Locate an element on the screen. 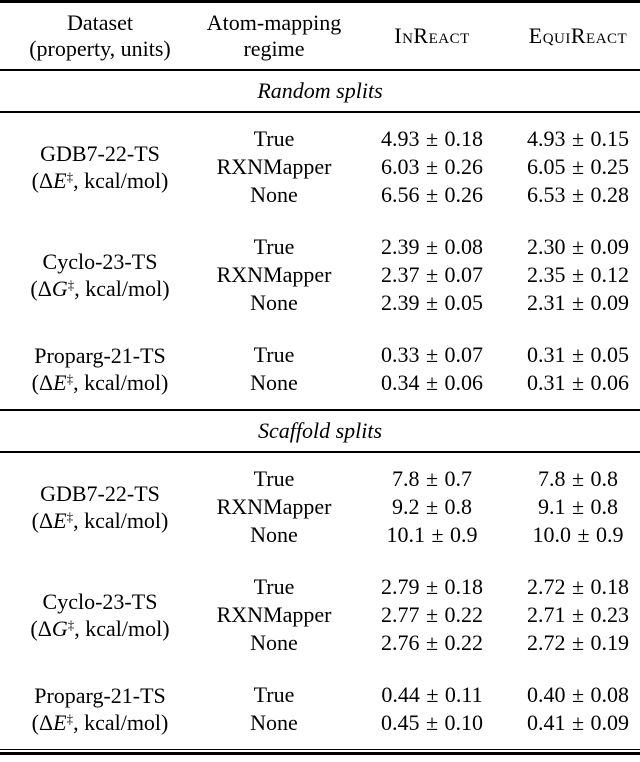 This screenshot has width=640, height=762. inreact-value: 4.93 ± 0.18 is located at coordinates (432, 138).